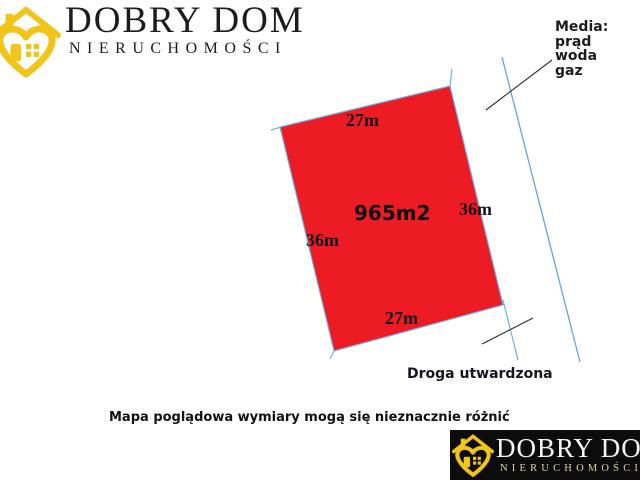 The image size is (640, 480). What do you see at coordinates (185, 20) in the screenshot?
I see `agency-name: DOBRY DOM` at bounding box center [185, 20].